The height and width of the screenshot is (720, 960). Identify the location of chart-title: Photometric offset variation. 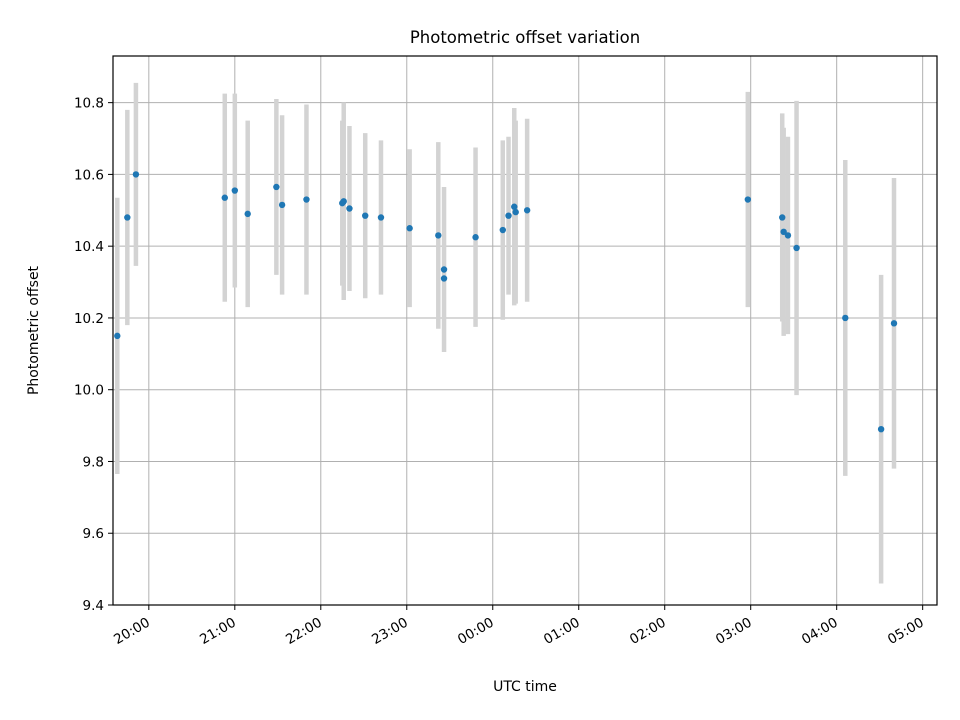
(525, 37).